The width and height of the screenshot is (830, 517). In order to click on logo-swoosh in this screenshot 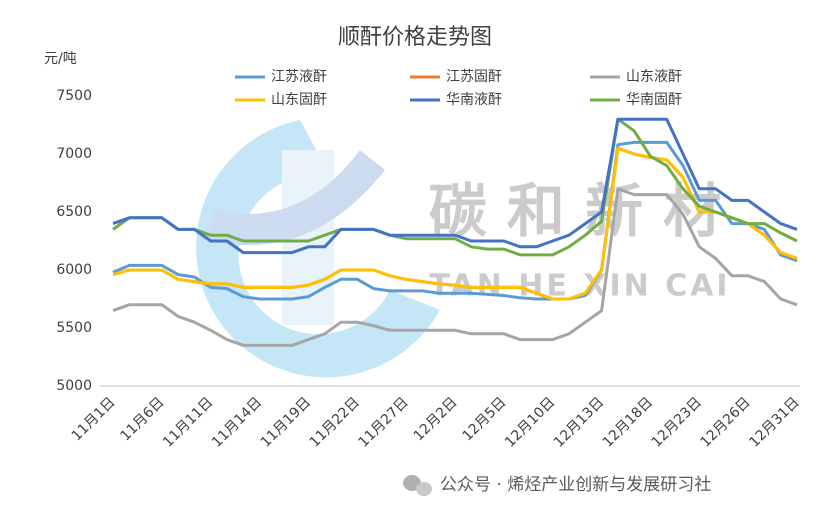, I will do `click(295, 198)`.